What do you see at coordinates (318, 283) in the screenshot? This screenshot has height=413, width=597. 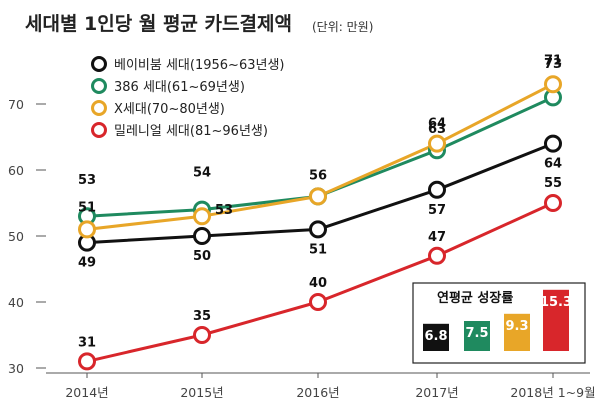 I see `data-label: 40` at bounding box center [318, 283].